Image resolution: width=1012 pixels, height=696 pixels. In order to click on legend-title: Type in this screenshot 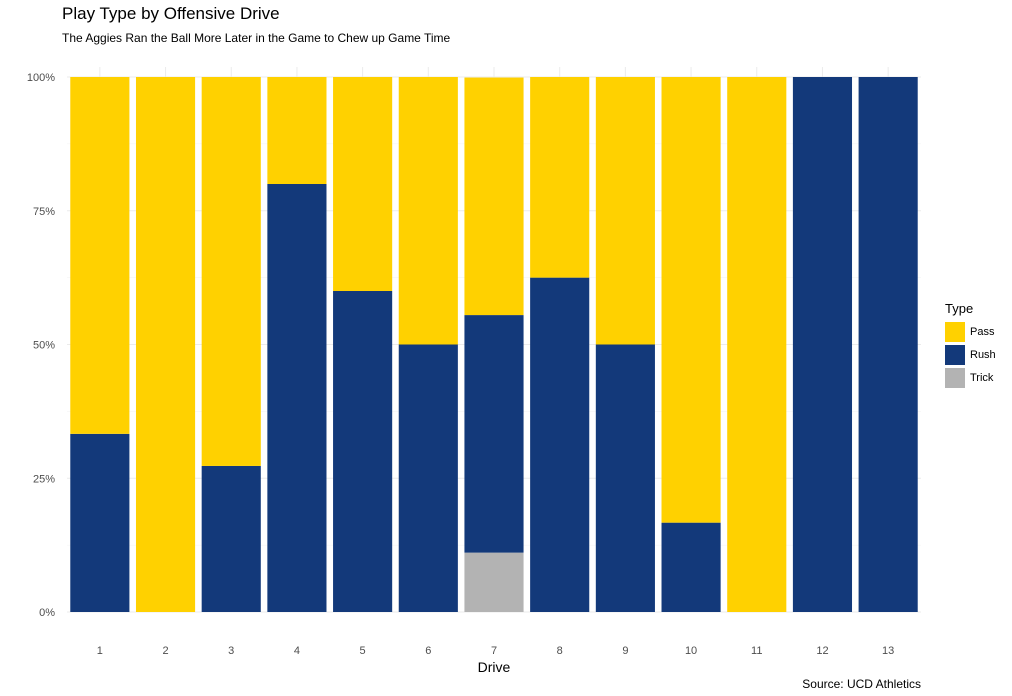, I will do `click(959, 308)`.